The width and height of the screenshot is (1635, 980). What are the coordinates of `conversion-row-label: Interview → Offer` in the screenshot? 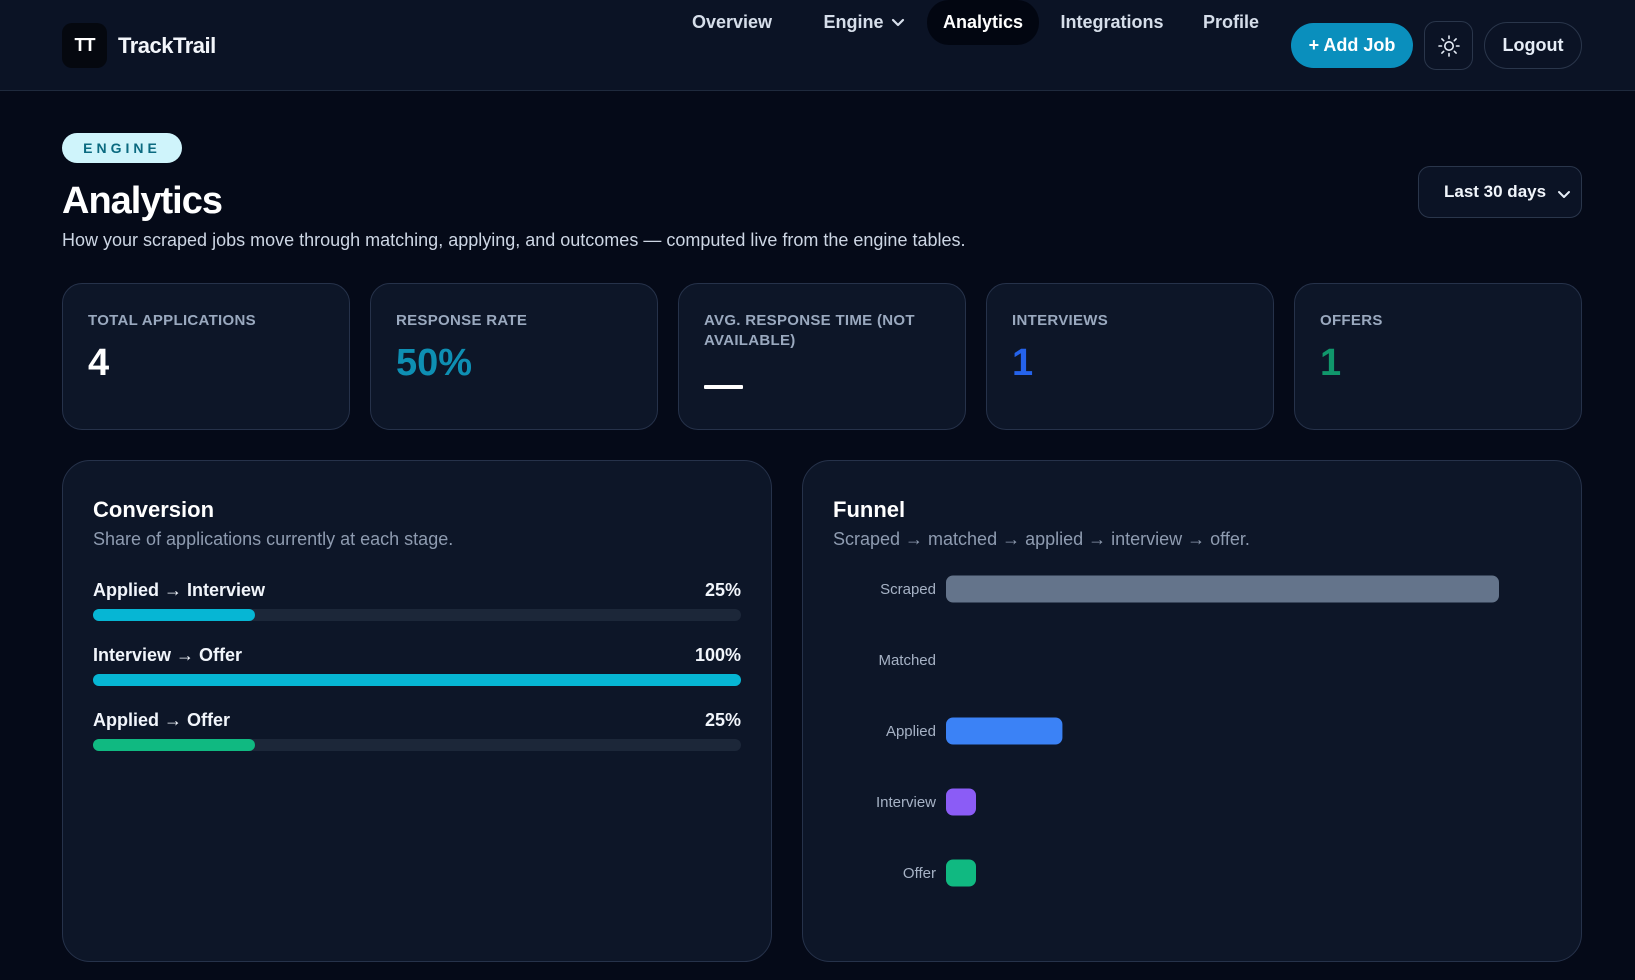 It's located at (168, 655).